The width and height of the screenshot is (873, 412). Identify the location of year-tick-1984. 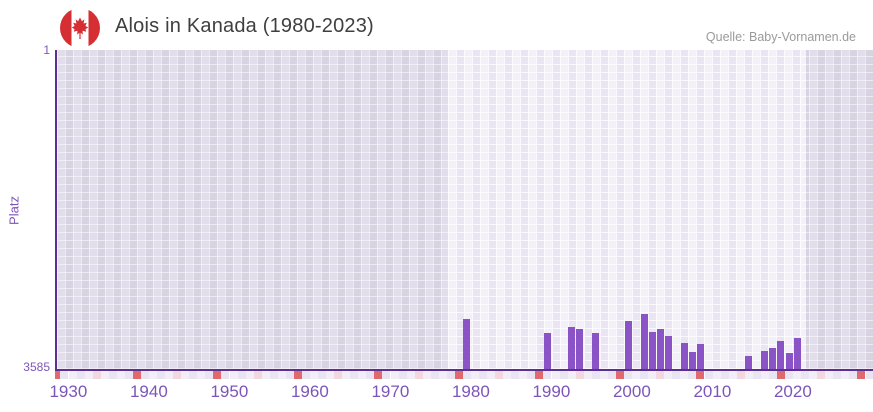
(491, 375).